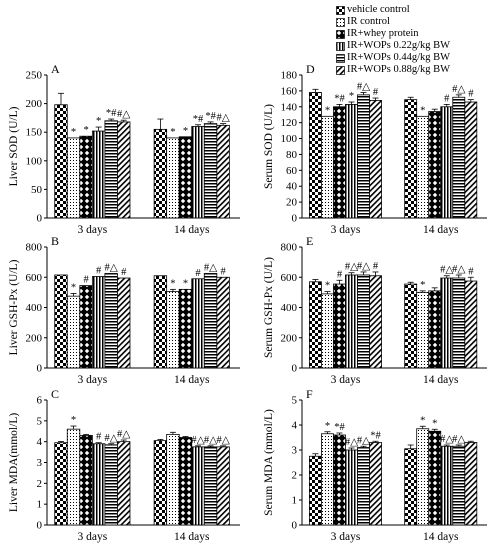 This screenshot has width=491, height=550. Describe the element at coordinates (368, 21) in the screenshot. I see `legend-label: IR control` at that location.